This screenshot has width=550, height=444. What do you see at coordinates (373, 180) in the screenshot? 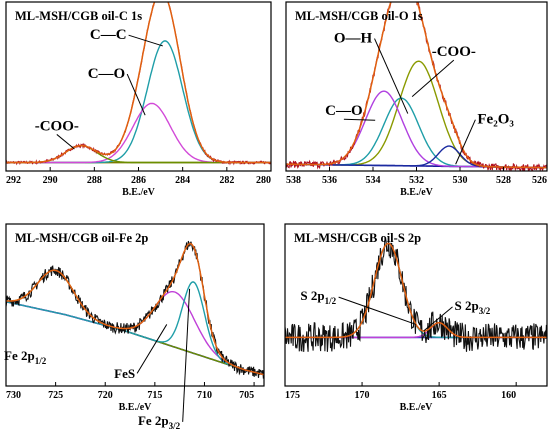
I see `x-tick-label: 534` at bounding box center [373, 180].